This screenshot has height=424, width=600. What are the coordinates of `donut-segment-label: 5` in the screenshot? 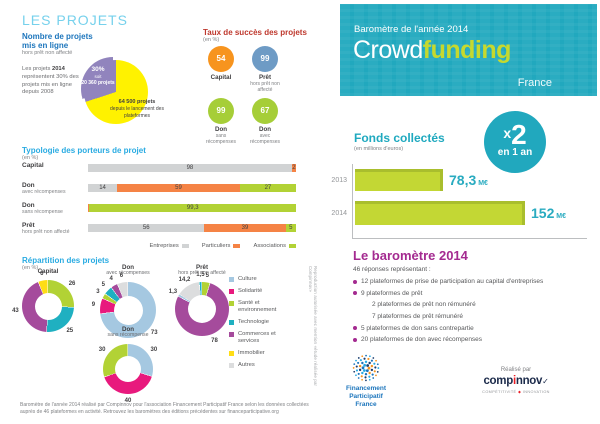 It's located at (103, 285).